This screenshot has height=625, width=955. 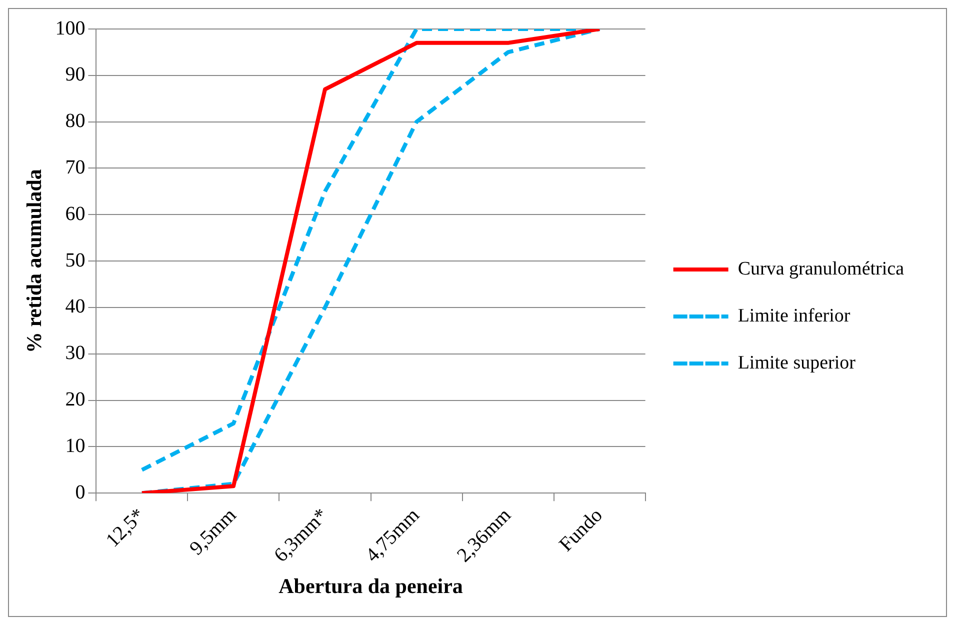 I want to click on y-tick-label: 90, so click(x=75, y=75).